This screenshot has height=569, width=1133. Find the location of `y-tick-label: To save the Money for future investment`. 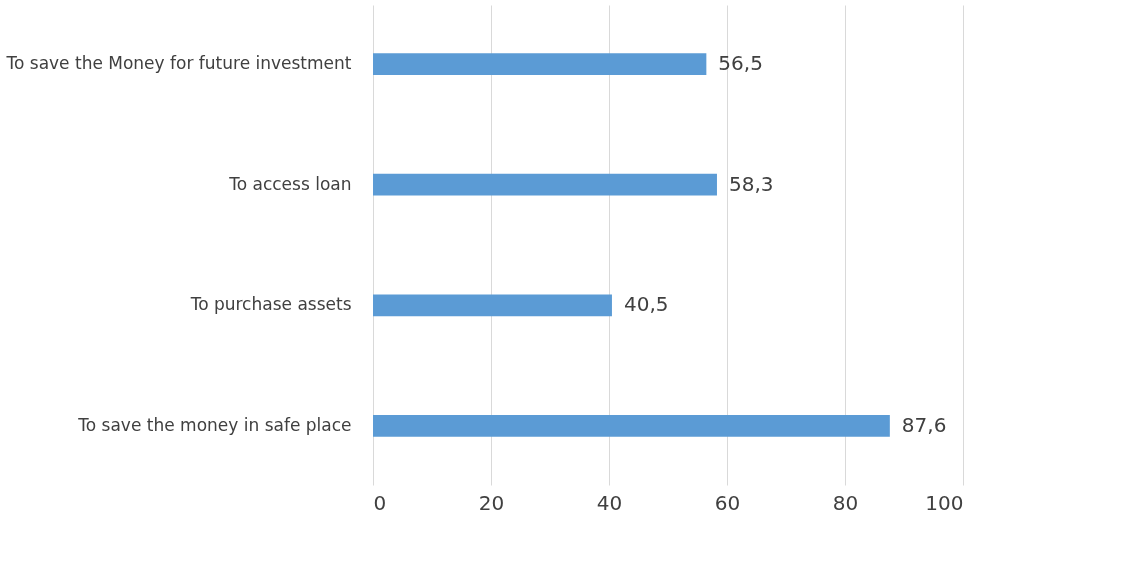

y-tick-label: To save the Money for future investment is located at coordinates (178, 63).